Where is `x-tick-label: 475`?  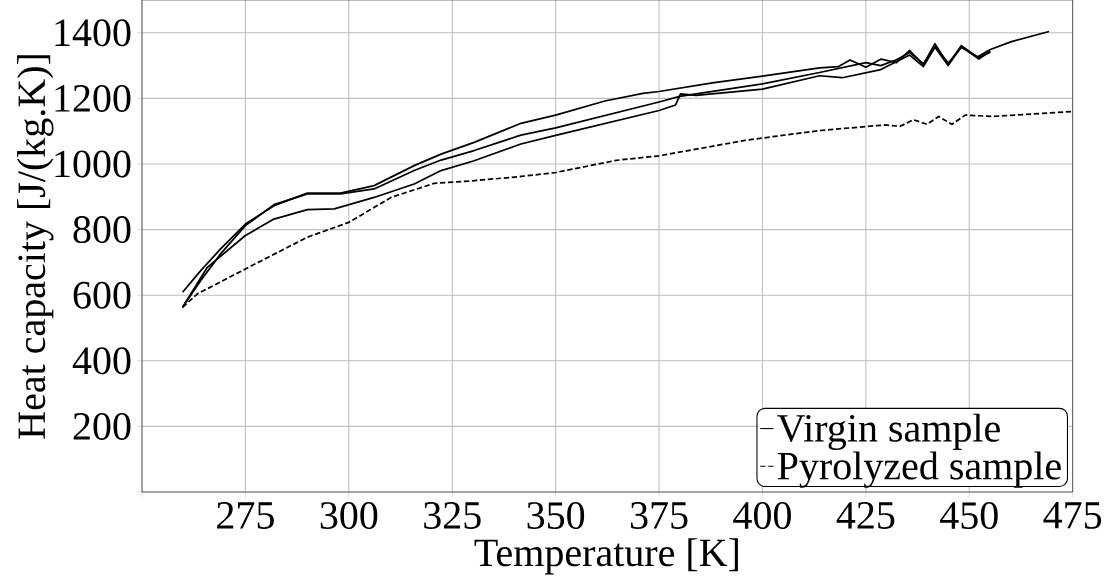
x-tick-label: 475 is located at coordinates (1072, 515).